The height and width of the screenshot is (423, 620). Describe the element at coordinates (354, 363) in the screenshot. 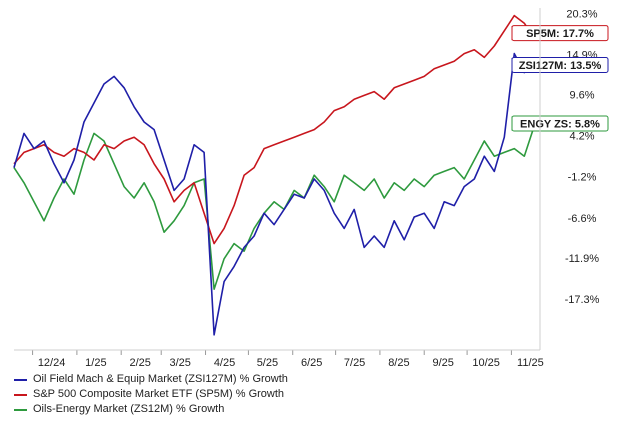

I see `x-tick-label: 7/25` at that location.